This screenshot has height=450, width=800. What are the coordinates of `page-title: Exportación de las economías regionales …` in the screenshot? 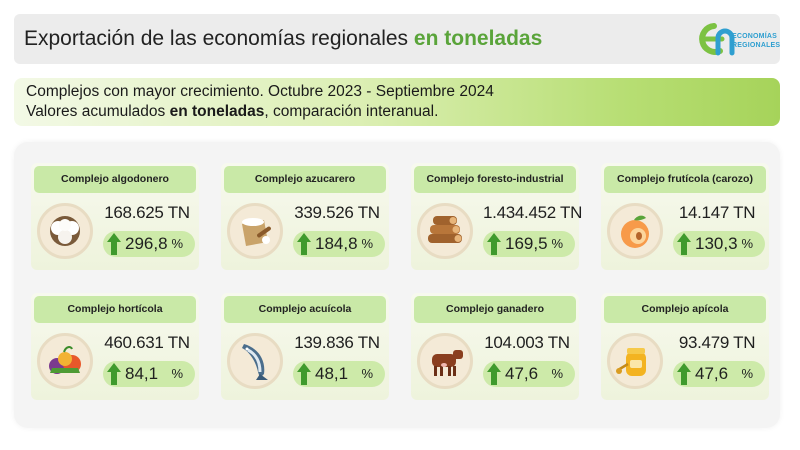 It's located at (283, 39).